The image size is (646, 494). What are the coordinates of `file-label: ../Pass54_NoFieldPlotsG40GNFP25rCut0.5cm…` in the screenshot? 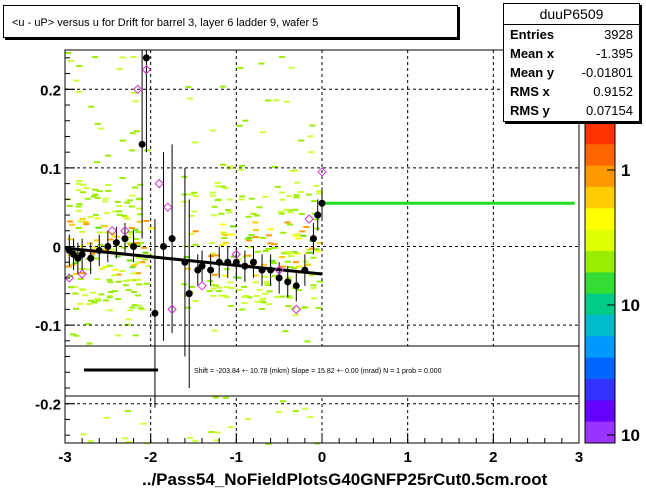 It's located at (345, 479).